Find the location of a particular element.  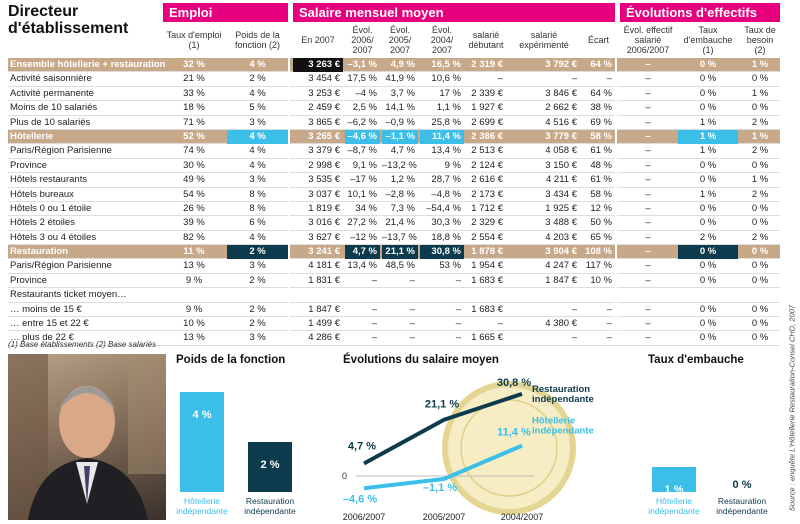

subheader-evol2: Évol. 2005/ 2007 is located at coordinates (400, 40).